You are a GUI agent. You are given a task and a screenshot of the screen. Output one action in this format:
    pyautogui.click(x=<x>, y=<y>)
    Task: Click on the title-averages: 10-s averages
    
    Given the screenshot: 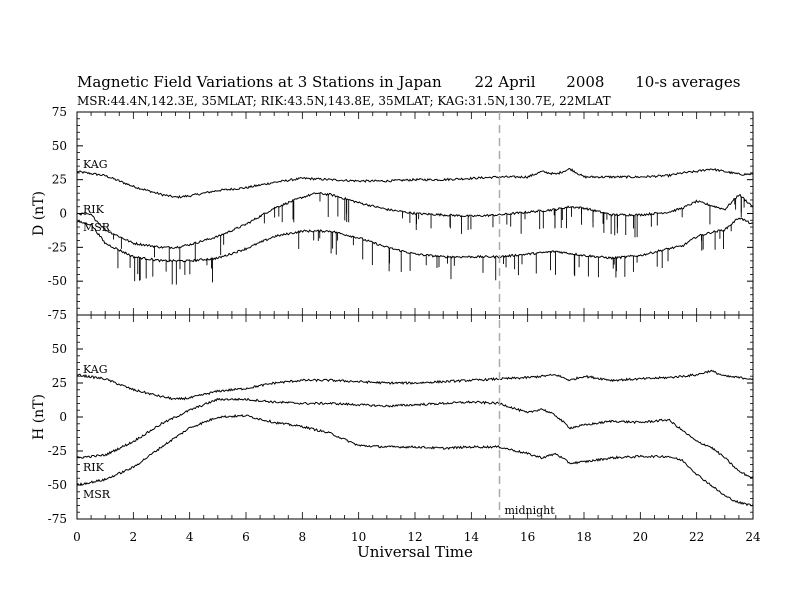 What is the action you would take?
    pyautogui.click(x=688, y=82)
    